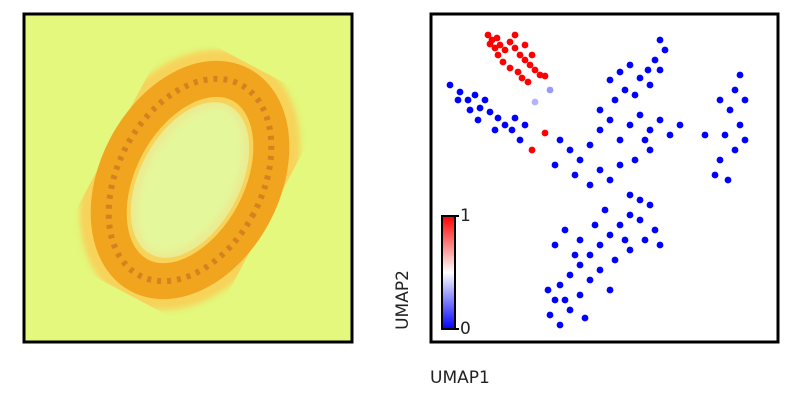 This screenshot has width=793, height=397. I want to click on colorbar-tick-label: 1, so click(465, 216).